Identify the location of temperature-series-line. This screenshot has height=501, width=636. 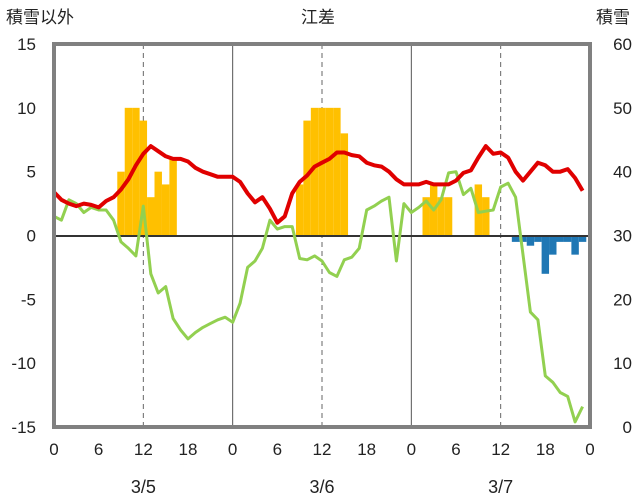
(318, 184).